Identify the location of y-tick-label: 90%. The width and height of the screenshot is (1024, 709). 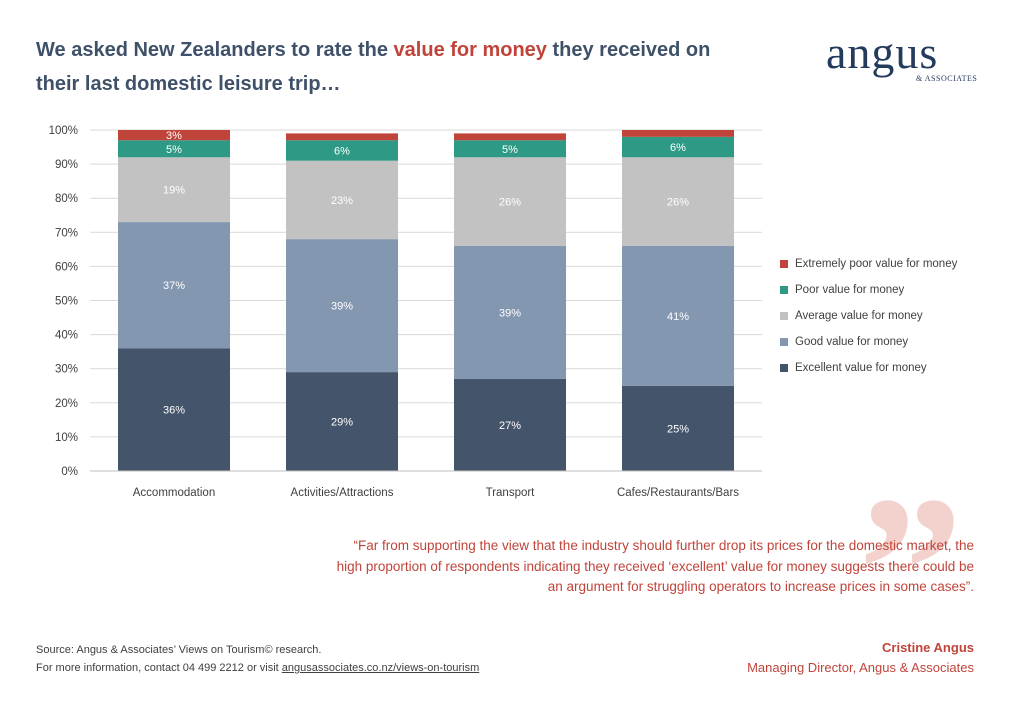
(66, 165).